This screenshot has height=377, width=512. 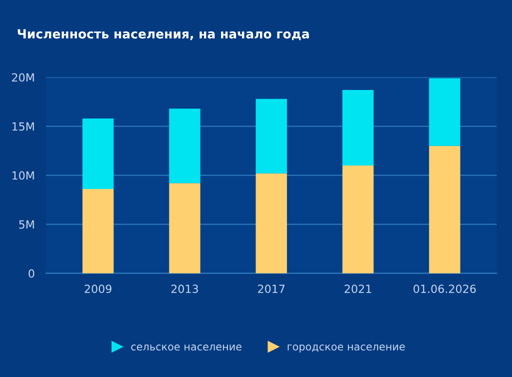 I want to click on y-tick-label: 15M, so click(x=23, y=126).